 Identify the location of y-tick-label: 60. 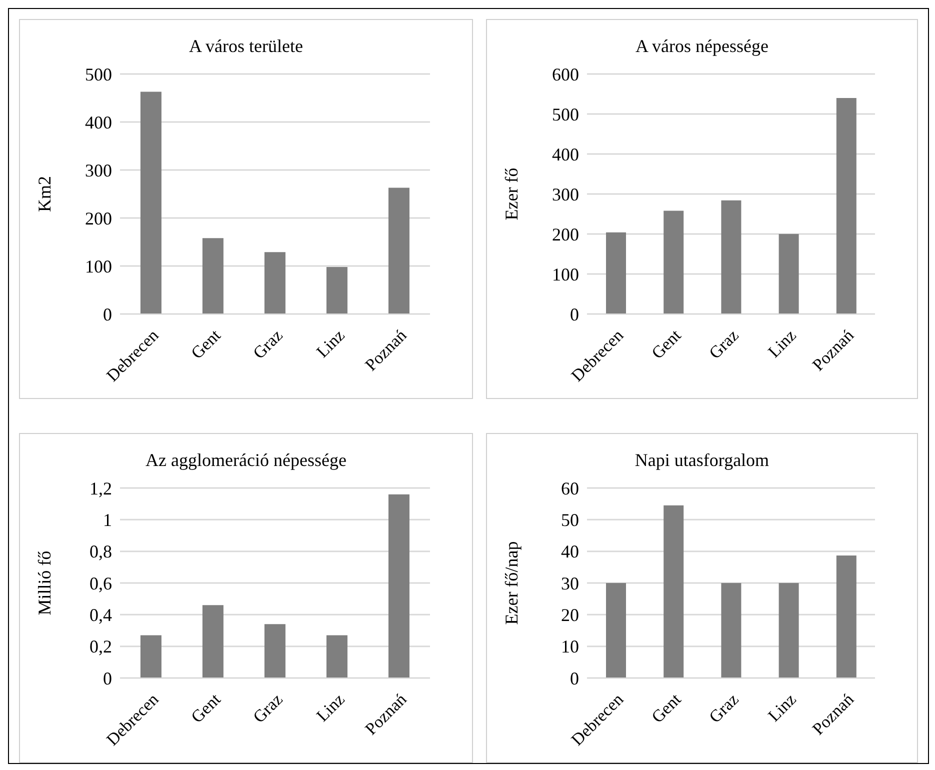
(570, 488).